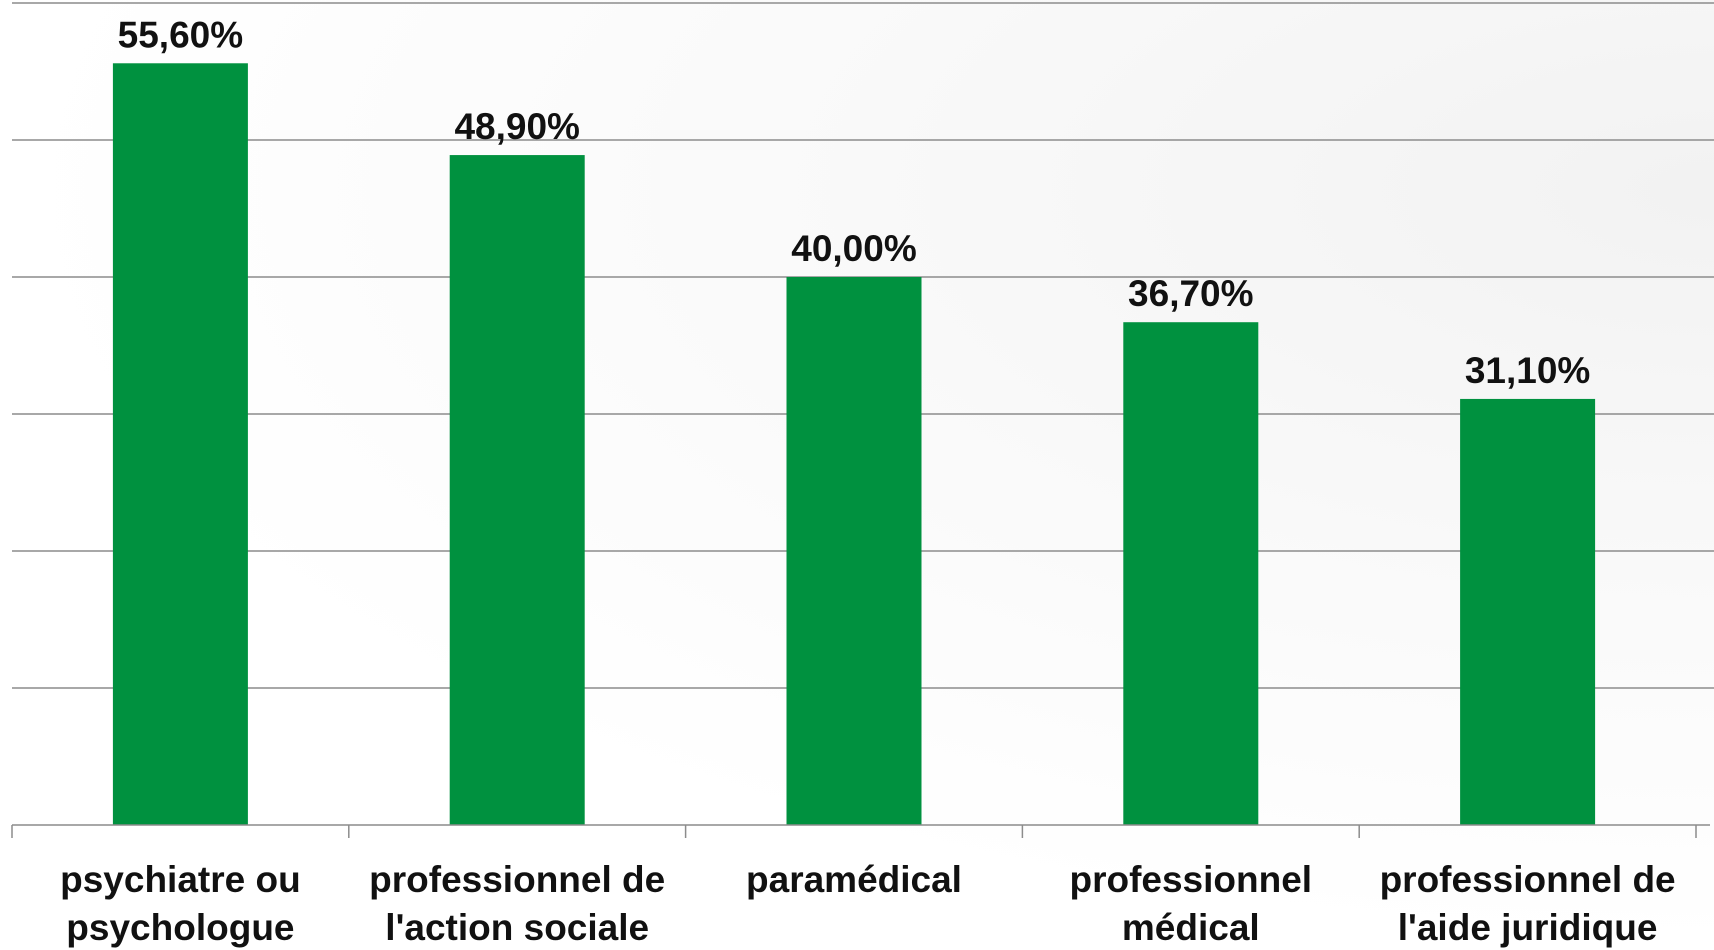 The height and width of the screenshot is (950, 1714). Describe the element at coordinates (517, 927) in the screenshot. I see `category-label-2-line-2: l'action sociale` at that location.